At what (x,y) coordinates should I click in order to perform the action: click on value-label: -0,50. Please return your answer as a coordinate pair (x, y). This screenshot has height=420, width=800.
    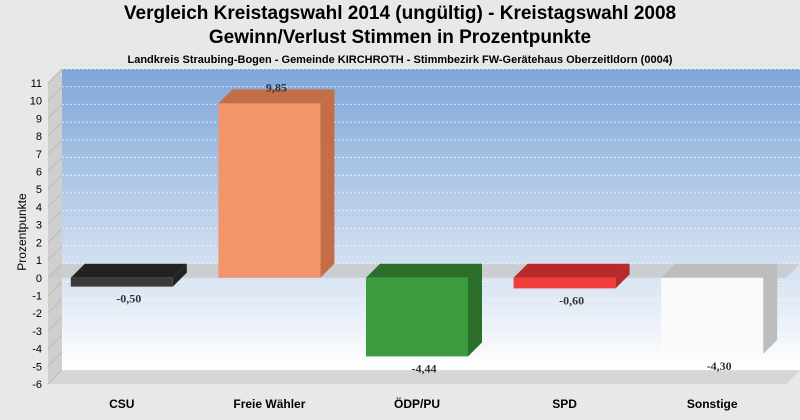
    Looking at the image, I should click on (128, 299).